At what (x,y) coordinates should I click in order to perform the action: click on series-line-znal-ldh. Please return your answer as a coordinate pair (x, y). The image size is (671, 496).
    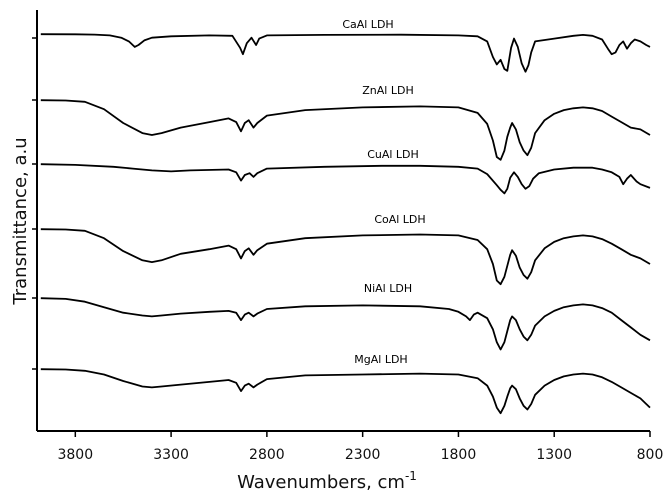
    Looking at the image, I should click on (345, 130).